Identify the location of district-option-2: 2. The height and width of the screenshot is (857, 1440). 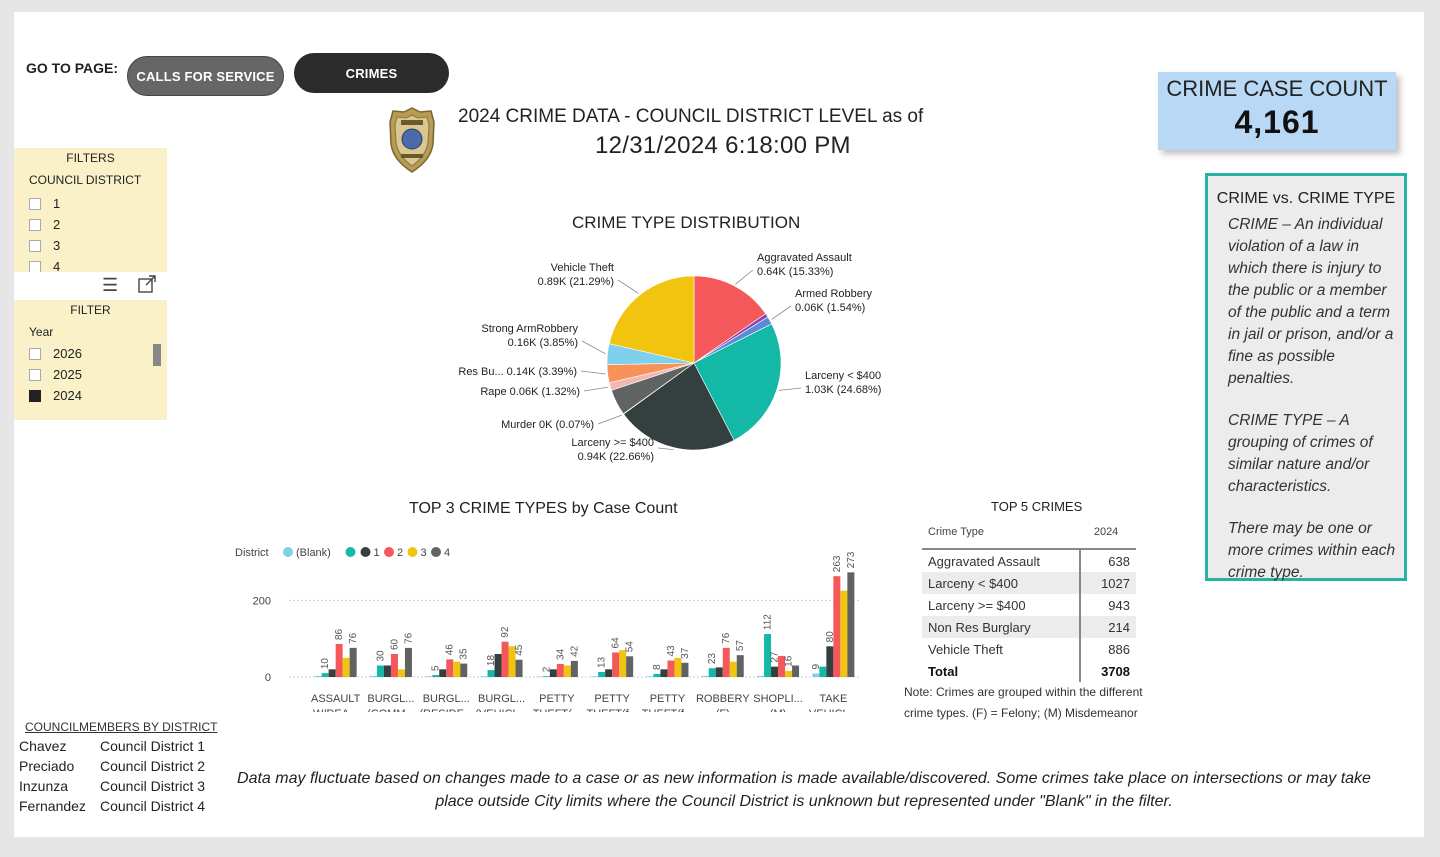
(90, 224).